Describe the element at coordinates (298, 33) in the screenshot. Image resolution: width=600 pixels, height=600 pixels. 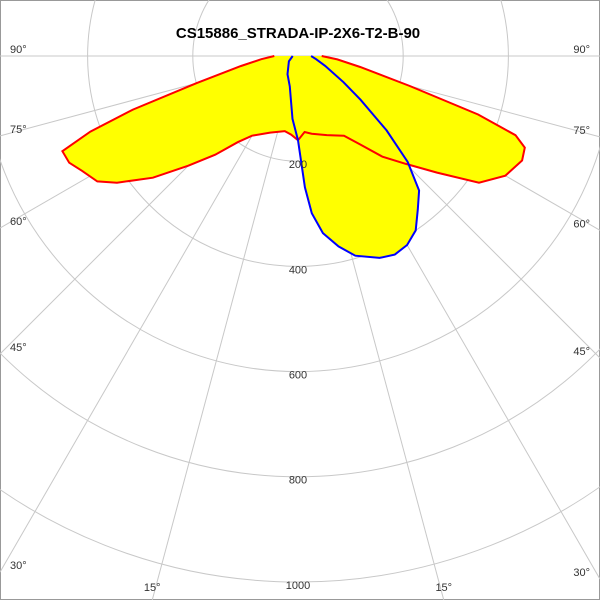
I see `chart-title: CS15886_STRADA-IP-2X6-T2-B-90` at that location.